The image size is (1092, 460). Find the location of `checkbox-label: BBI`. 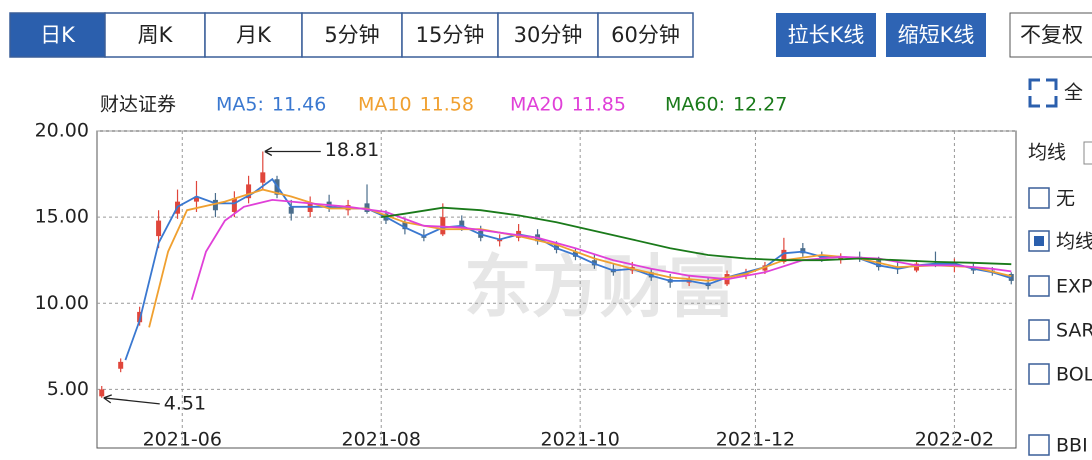

checkbox-label: BBI is located at coordinates (1072, 446).